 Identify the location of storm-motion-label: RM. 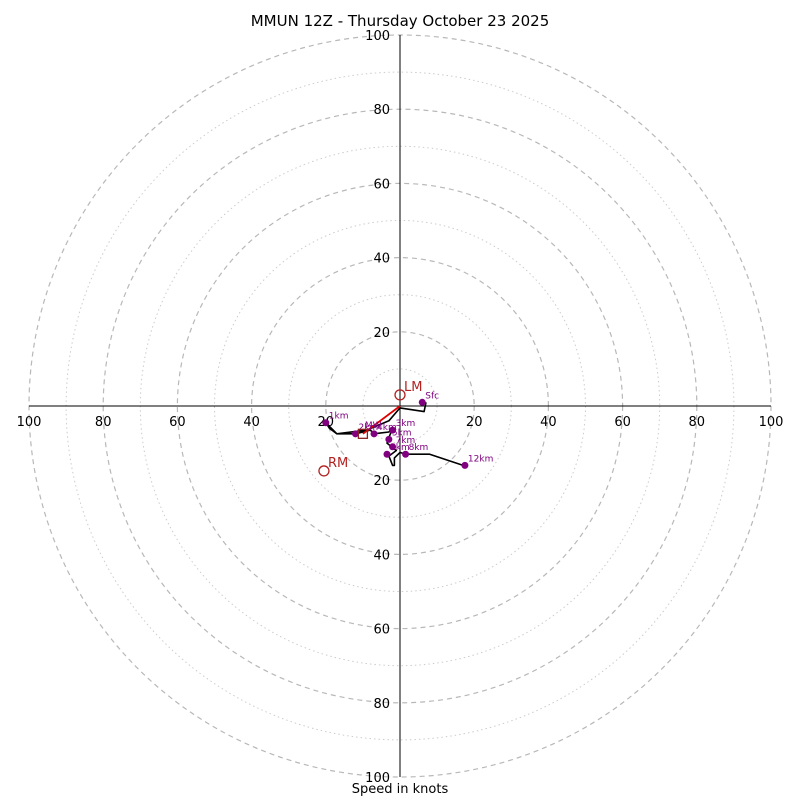
(338, 463).